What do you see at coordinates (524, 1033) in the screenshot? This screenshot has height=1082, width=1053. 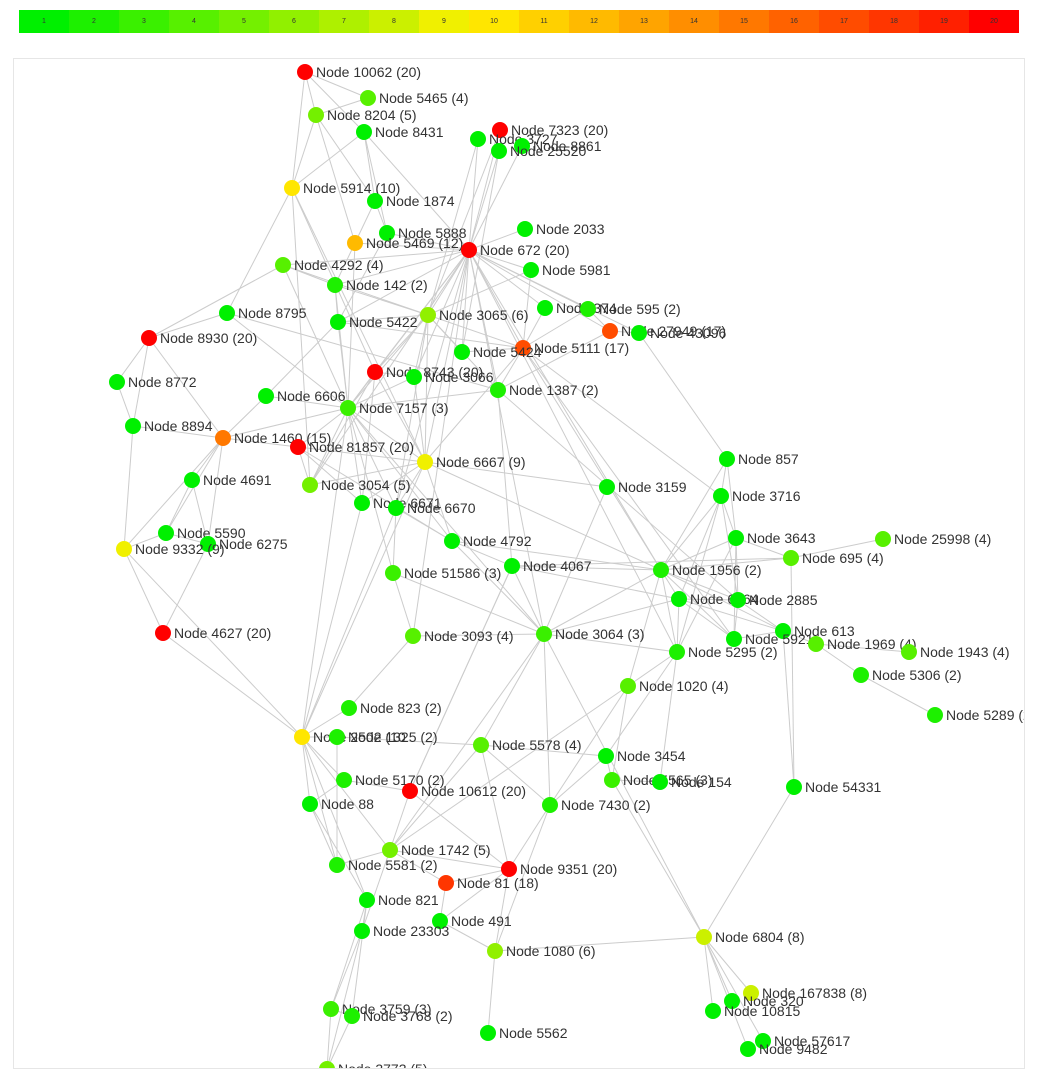 I see `graph-node: Node 5562` at bounding box center [524, 1033].